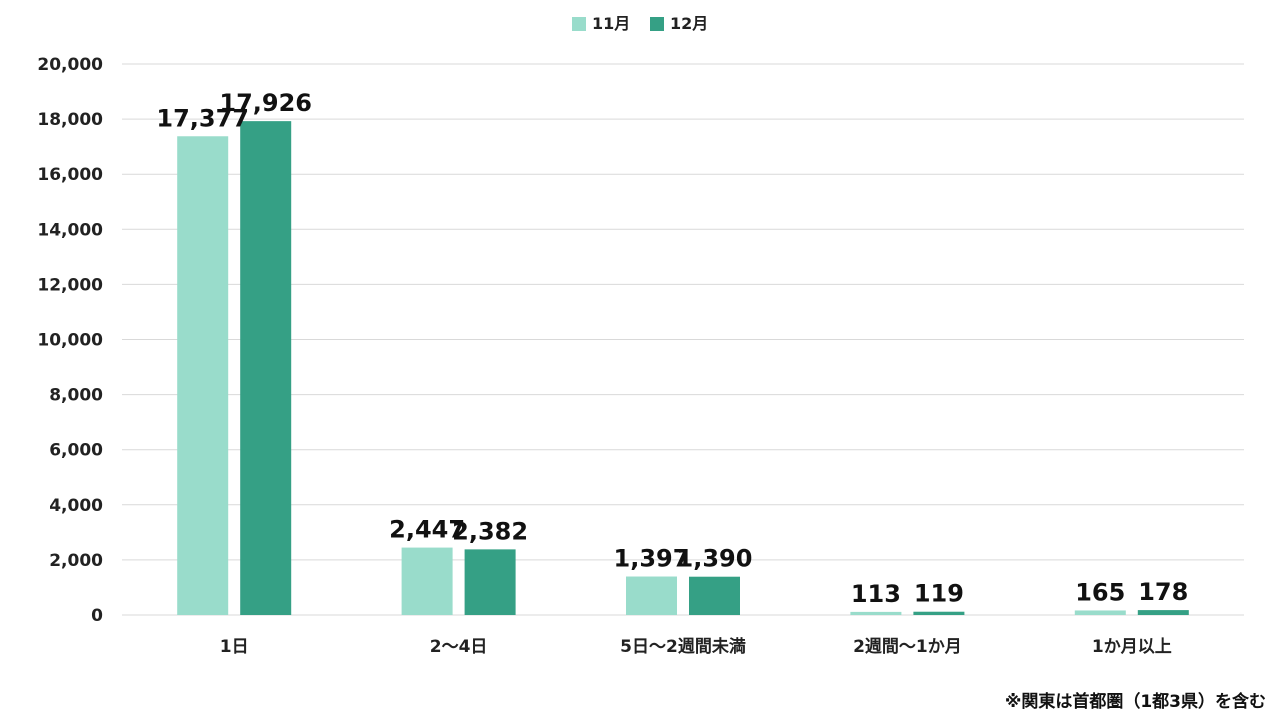  What do you see at coordinates (76, 506) in the screenshot?
I see `y-tick-label: 4,000` at bounding box center [76, 506].